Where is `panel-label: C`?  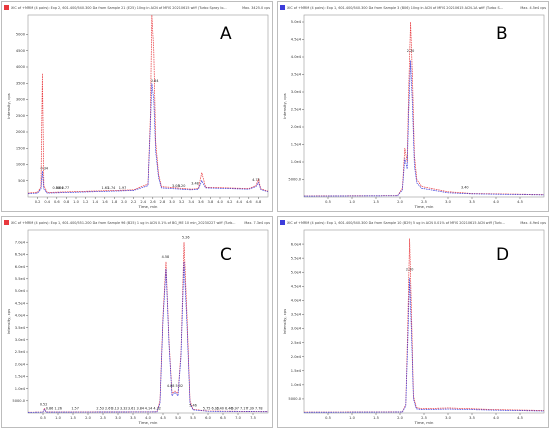
panel-label: C is located at coordinates (226, 255).